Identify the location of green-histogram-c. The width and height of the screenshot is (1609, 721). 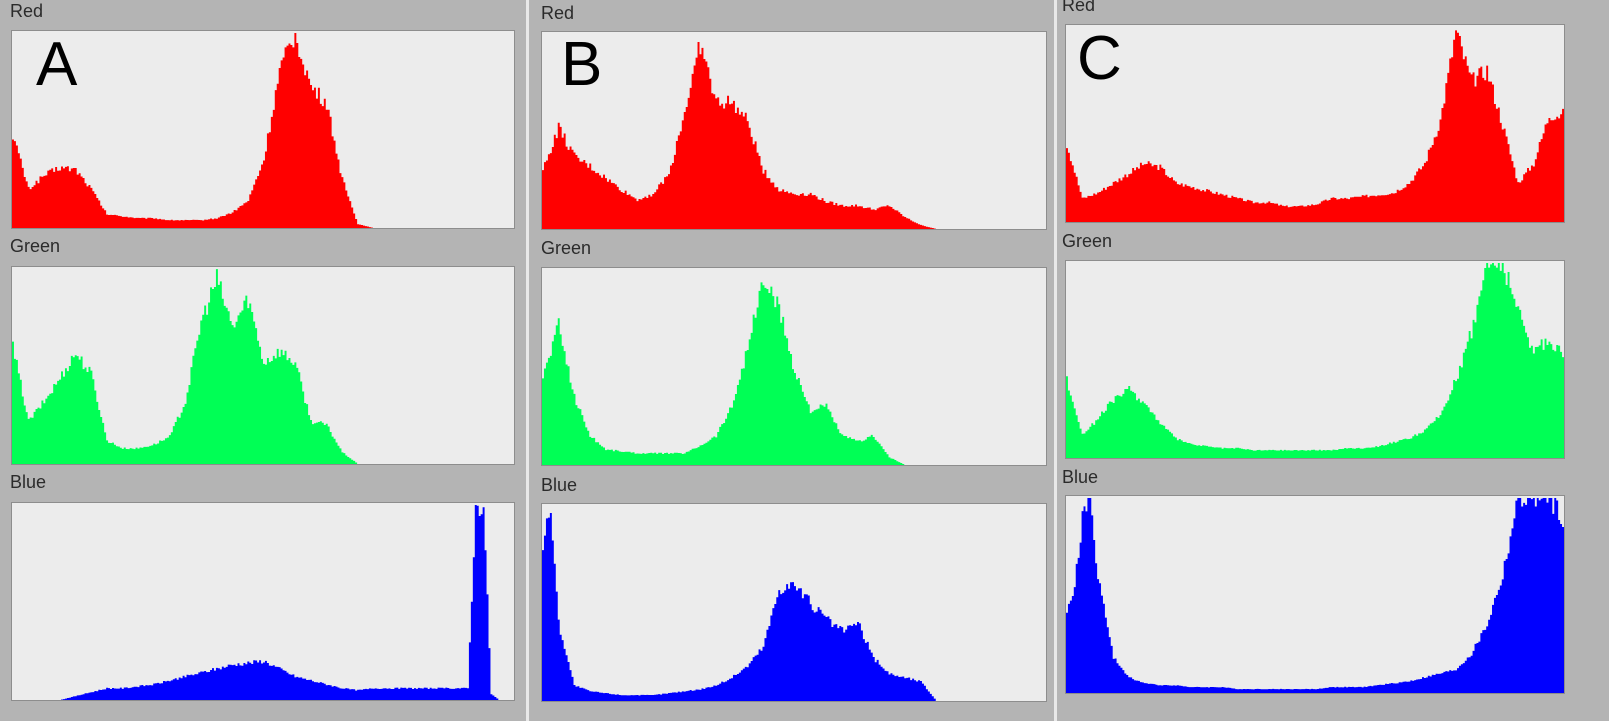
(1315, 359).